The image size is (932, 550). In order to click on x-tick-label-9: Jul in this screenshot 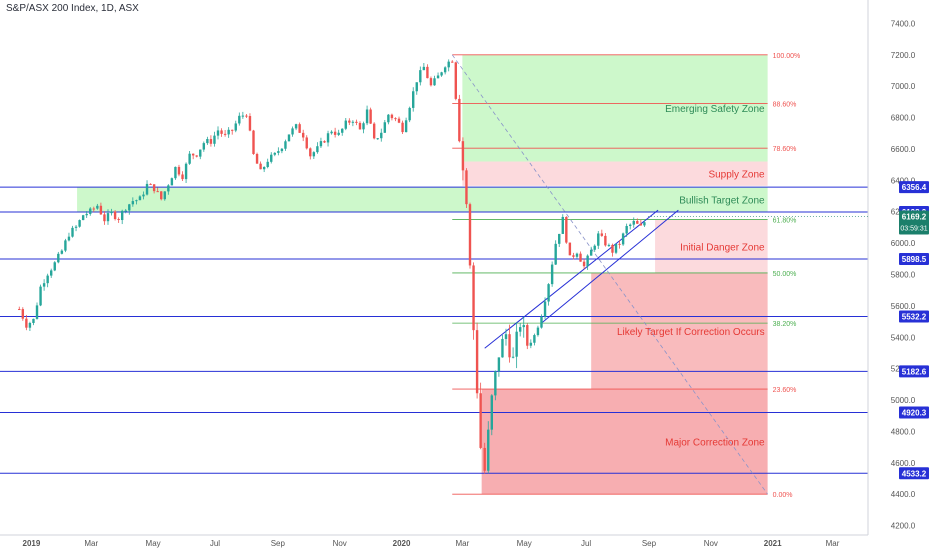, I will do `click(586, 543)`.